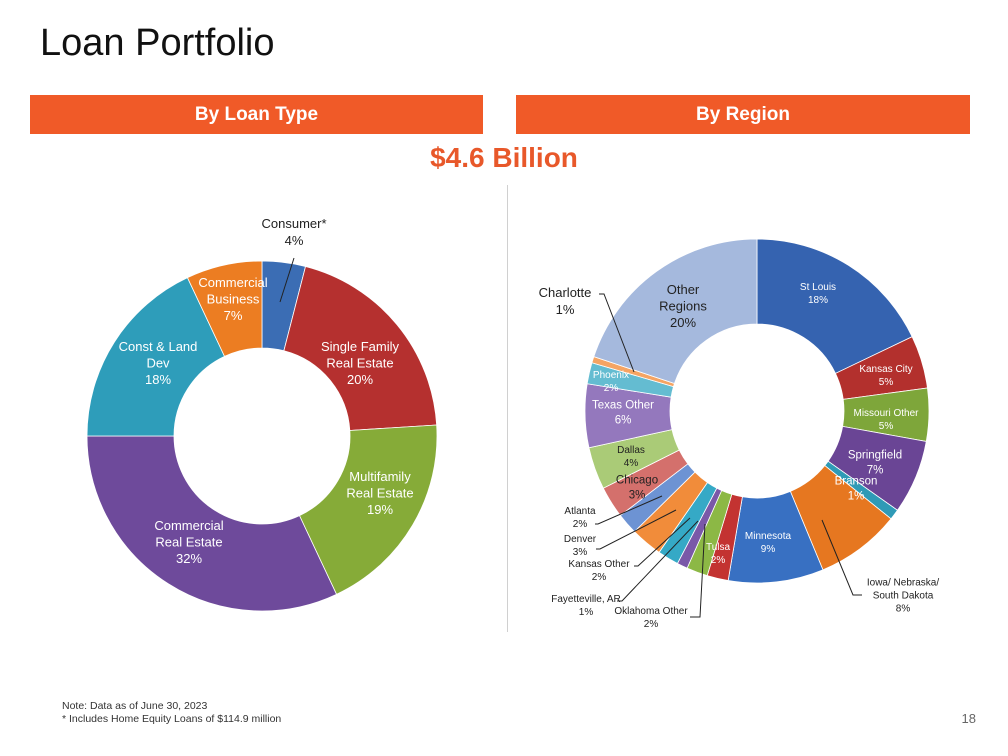 The width and height of the screenshot is (1008, 756). Describe the element at coordinates (718, 554) in the screenshot. I see `label-tulsa: Tulsa 2%` at that location.